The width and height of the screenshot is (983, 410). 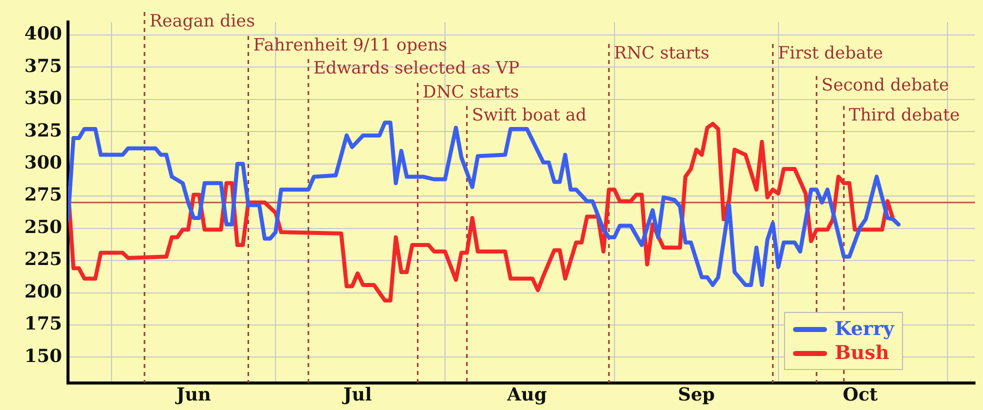 I want to click on y-tick-label: 375, so click(x=43, y=66).